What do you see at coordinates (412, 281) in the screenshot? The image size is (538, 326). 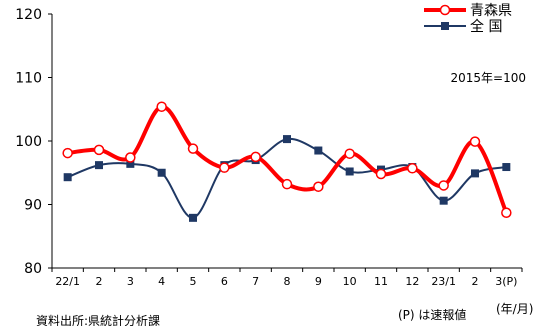 I see `x-tick-label: 12` at bounding box center [412, 281].